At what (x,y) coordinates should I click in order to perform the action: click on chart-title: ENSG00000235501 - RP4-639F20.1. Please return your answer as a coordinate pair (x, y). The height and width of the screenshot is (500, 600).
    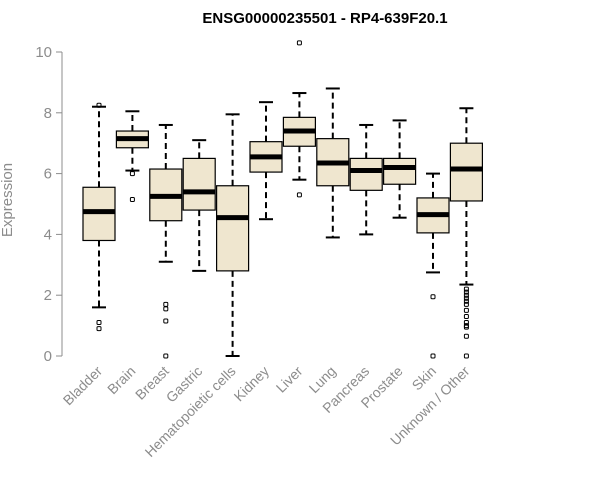
    Looking at the image, I should click on (324, 18).